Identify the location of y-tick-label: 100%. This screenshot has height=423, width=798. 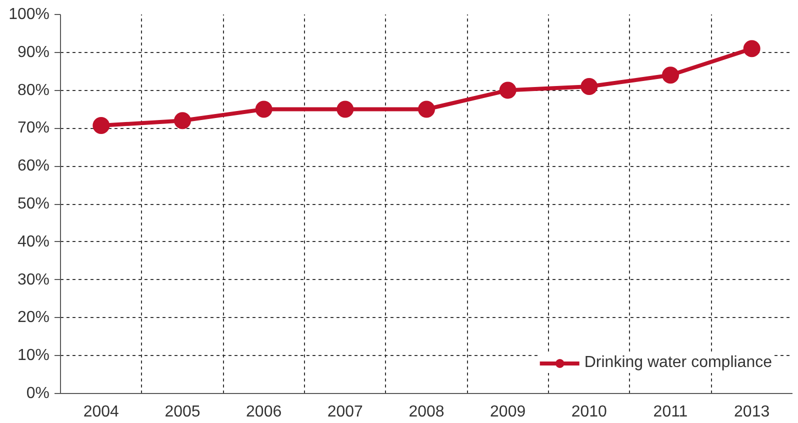
(29, 14).